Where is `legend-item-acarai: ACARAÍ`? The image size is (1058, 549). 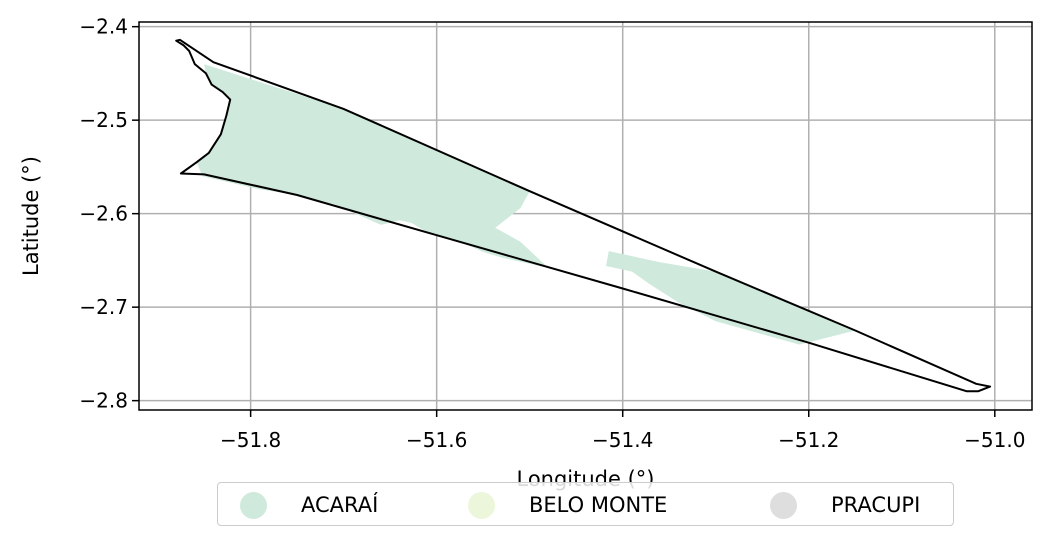
legend-item-acarai: ACARAÍ is located at coordinates (309, 505).